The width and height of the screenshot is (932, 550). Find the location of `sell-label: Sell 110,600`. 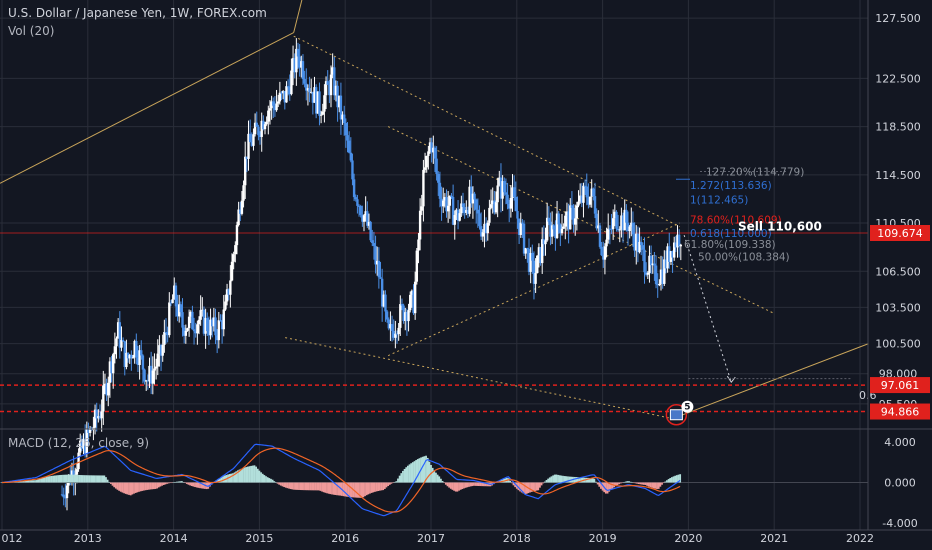

sell-label: Sell 110,600 is located at coordinates (780, 227).